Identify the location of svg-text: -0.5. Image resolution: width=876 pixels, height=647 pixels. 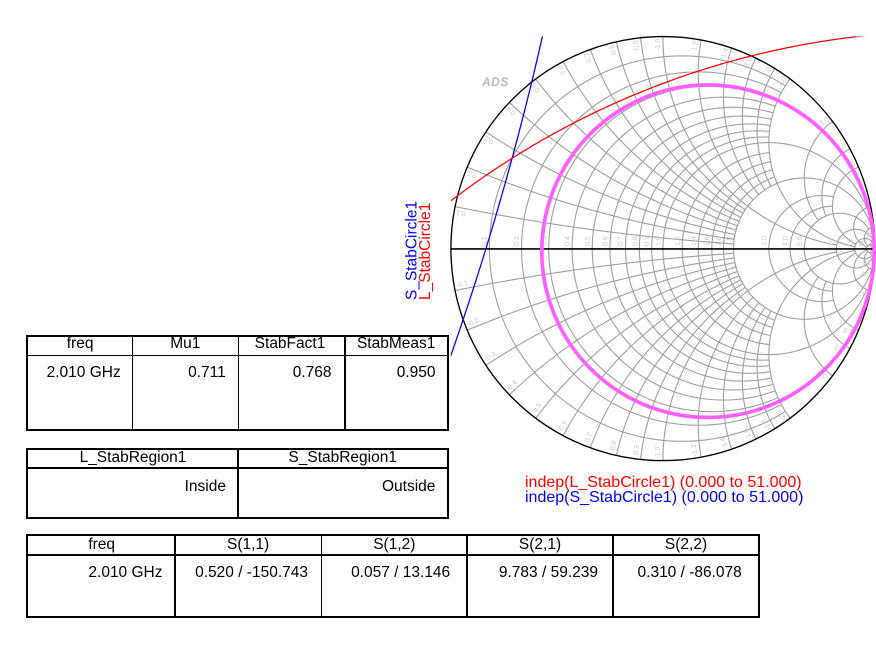
(537, 409).